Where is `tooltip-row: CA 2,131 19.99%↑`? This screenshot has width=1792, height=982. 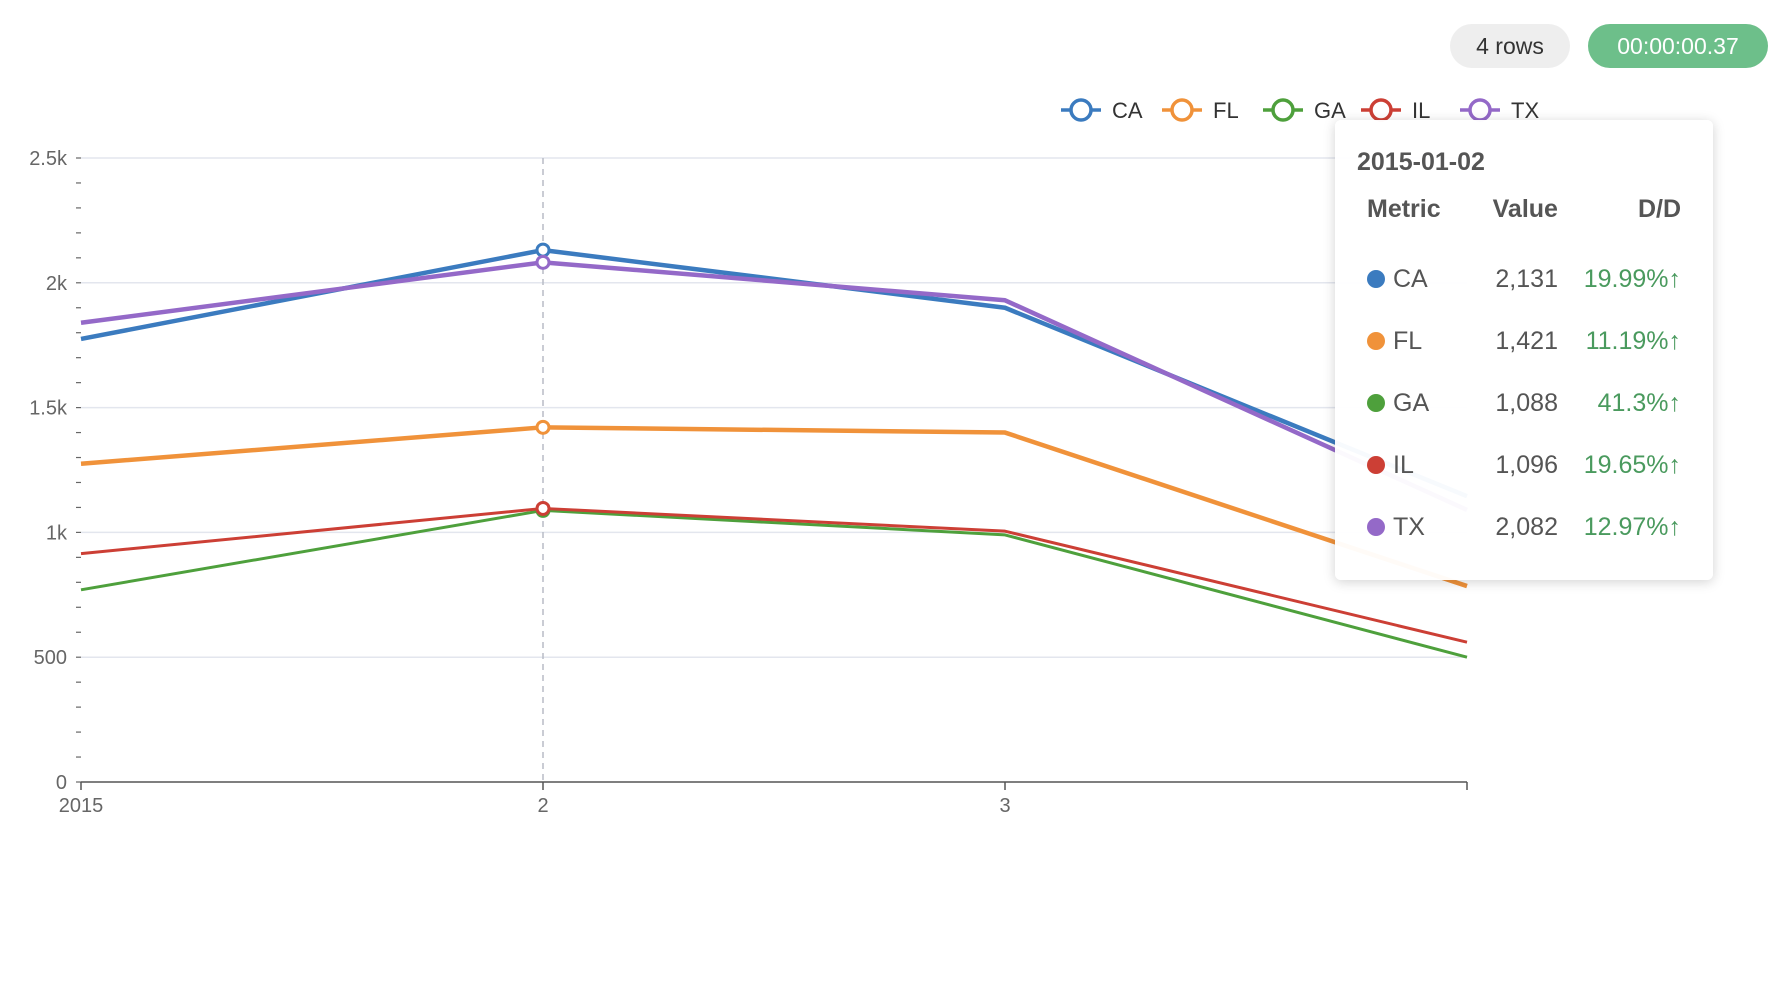
tooltip-row: CA 2,131 19.99%↑ is located at coordinates (1519, 279).